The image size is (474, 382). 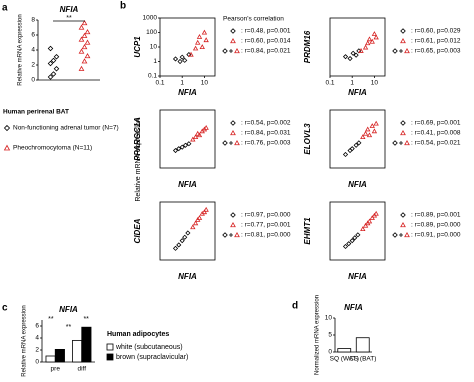 I want to click on panel-label: a, so click(x=5, y=8).